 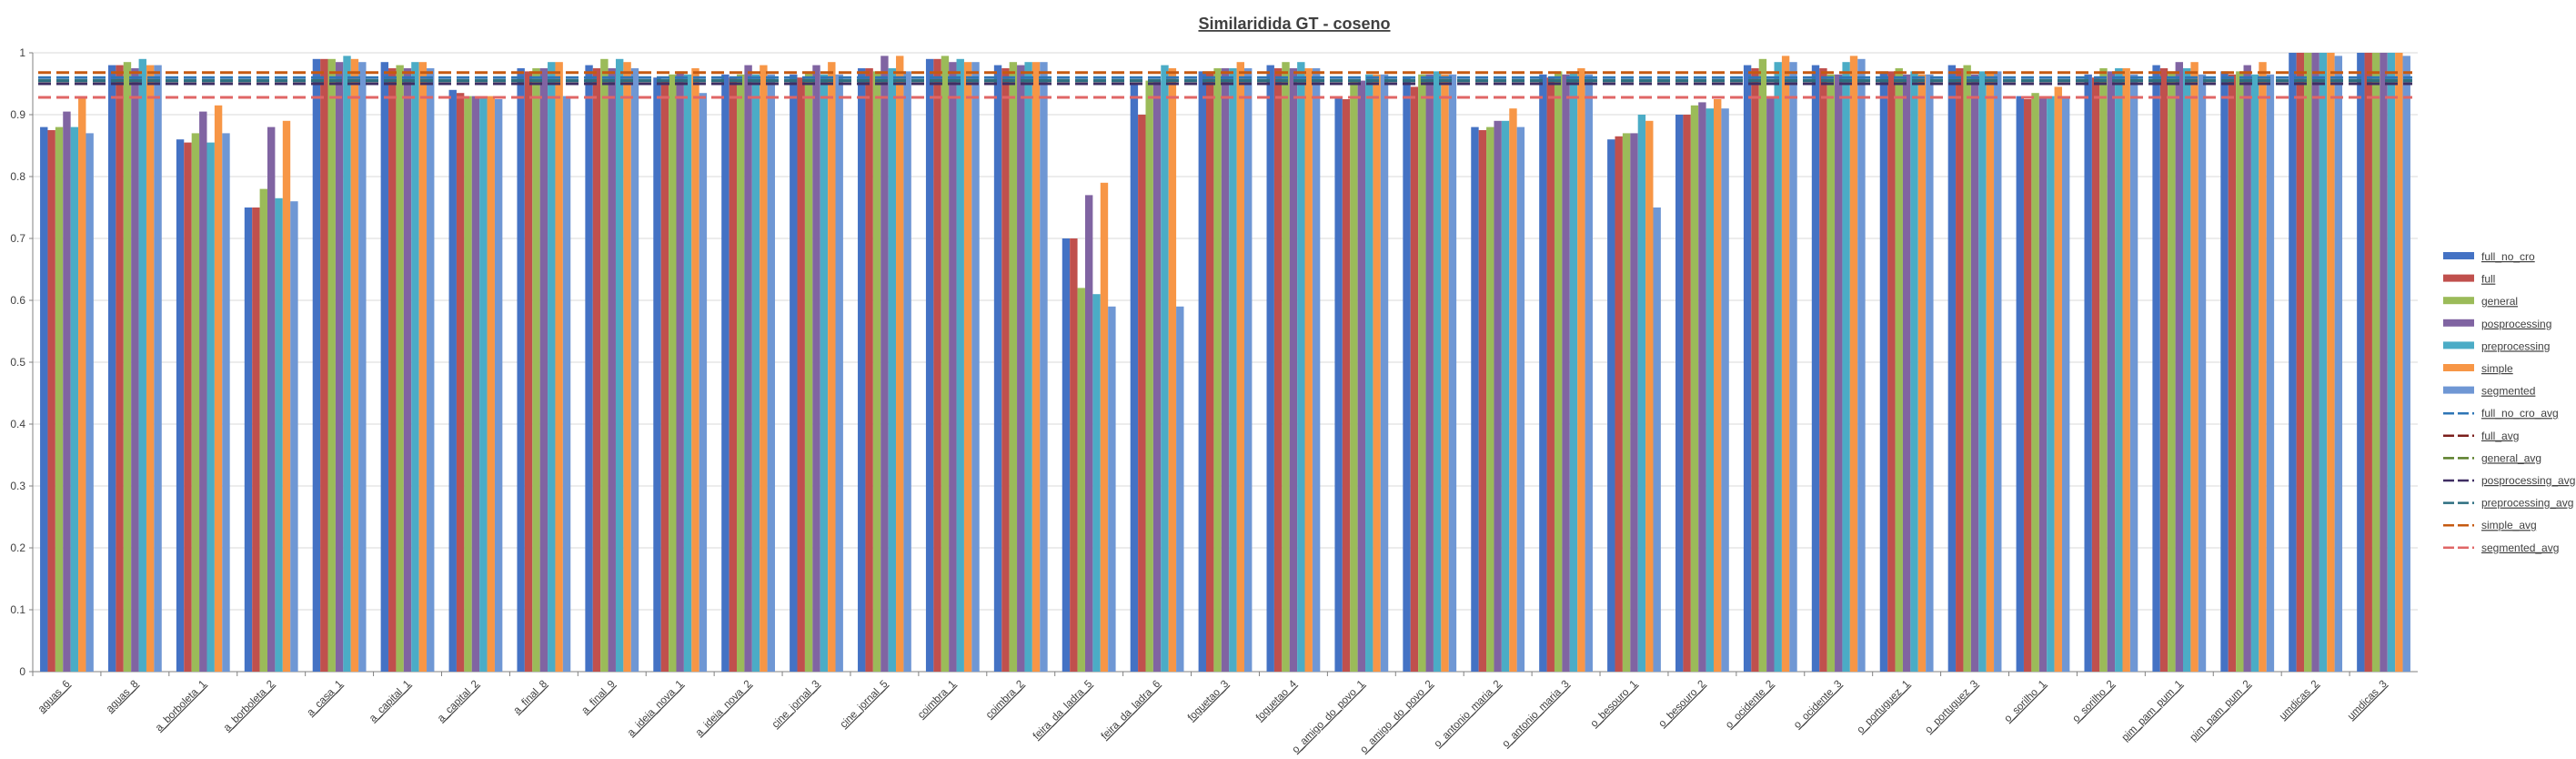 I want to click on x-tick-label: pim_pam_pum_1, so click(x=2152, y=711).